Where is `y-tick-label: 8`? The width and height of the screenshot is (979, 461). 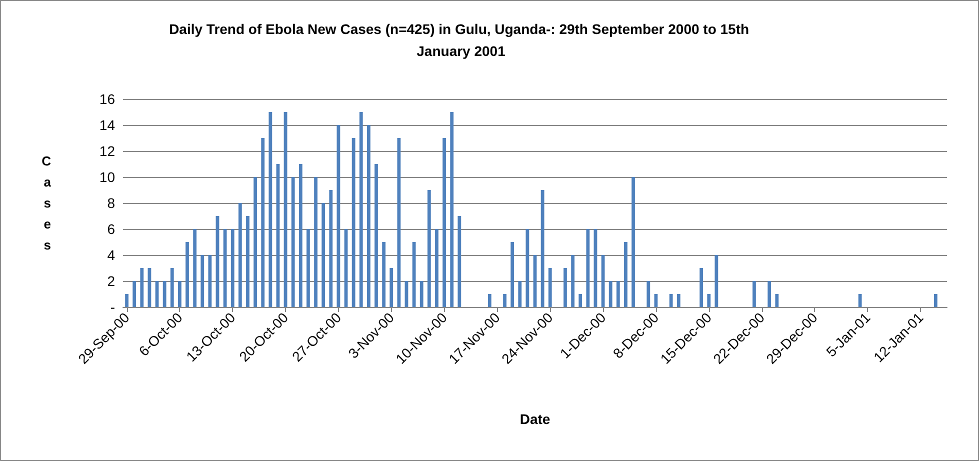 y-tick-label: 8 is located at coordinates (111, 203).